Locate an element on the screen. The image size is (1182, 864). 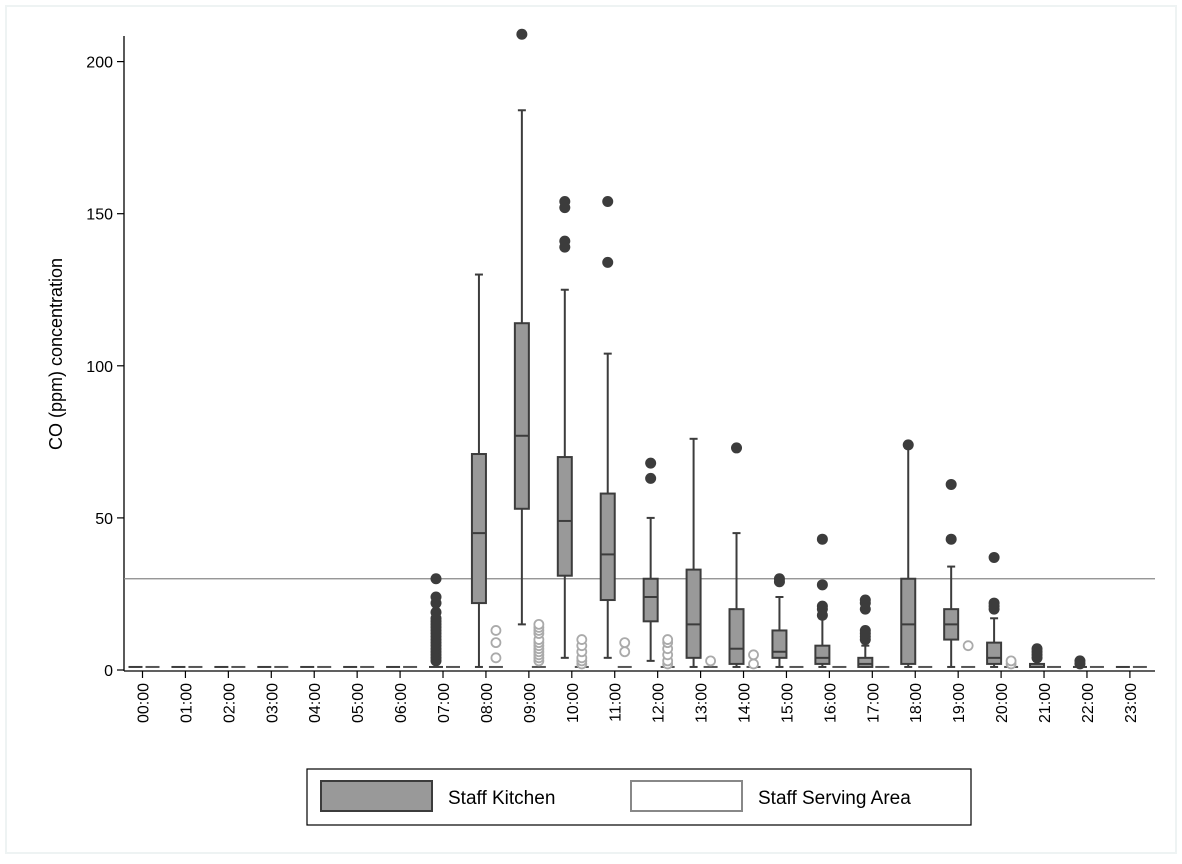
x-tick-label-16:00: 16:00 is located at coordinates (830, 703).